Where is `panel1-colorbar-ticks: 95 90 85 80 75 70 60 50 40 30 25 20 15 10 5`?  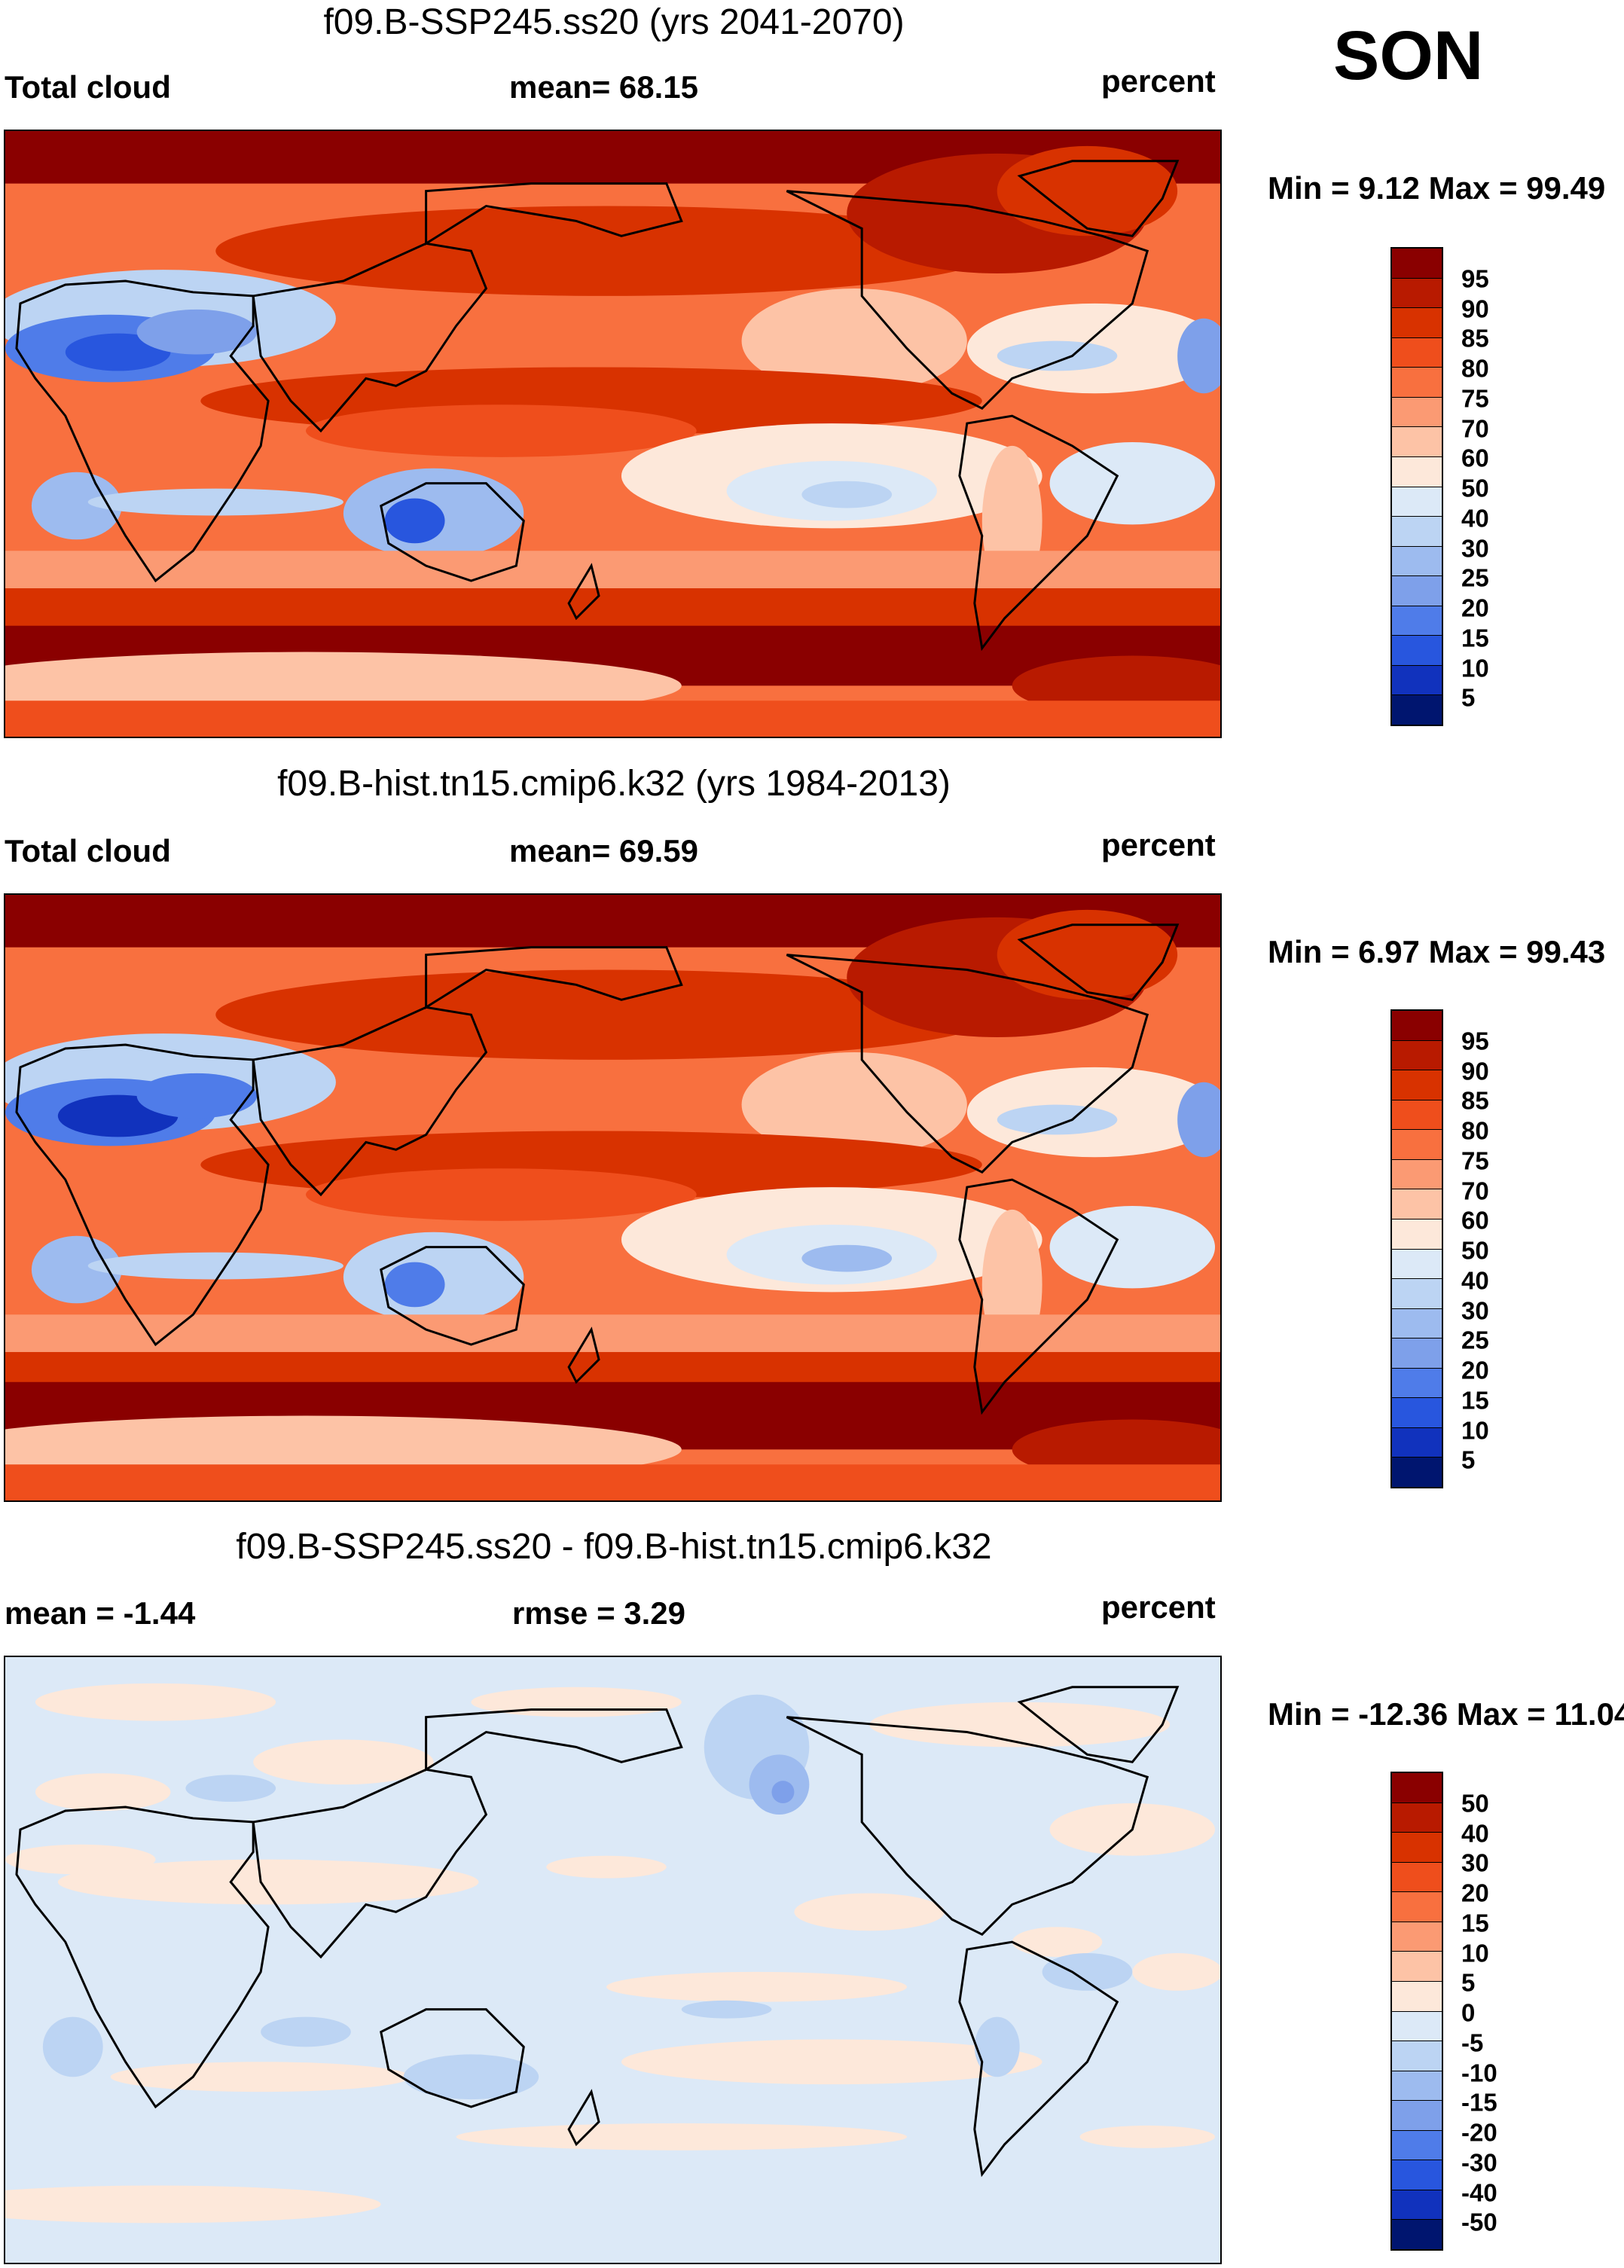 panel1-colorbar-ticks: 95 90 85 80 75 70 60 50 40 30 25 20 15 10 5 is located at coordinates (1507, 487).